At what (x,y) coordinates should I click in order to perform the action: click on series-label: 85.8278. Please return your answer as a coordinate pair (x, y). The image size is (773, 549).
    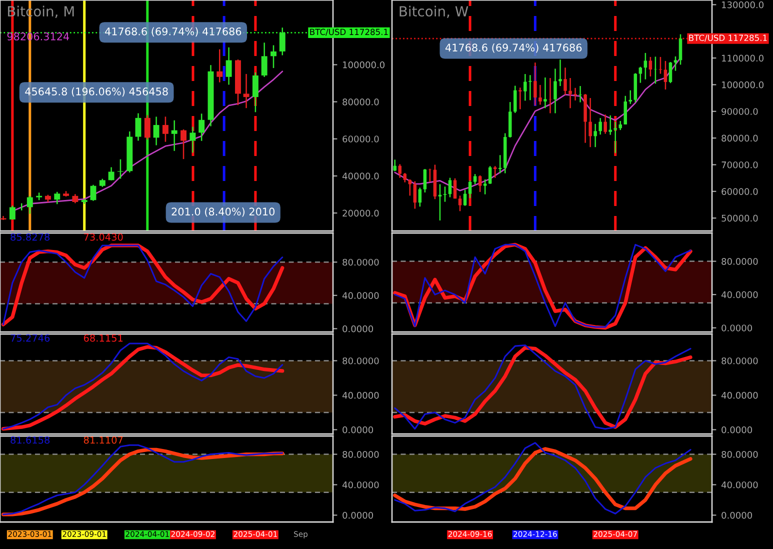
    Looking at the image, I should click on (30, 237).